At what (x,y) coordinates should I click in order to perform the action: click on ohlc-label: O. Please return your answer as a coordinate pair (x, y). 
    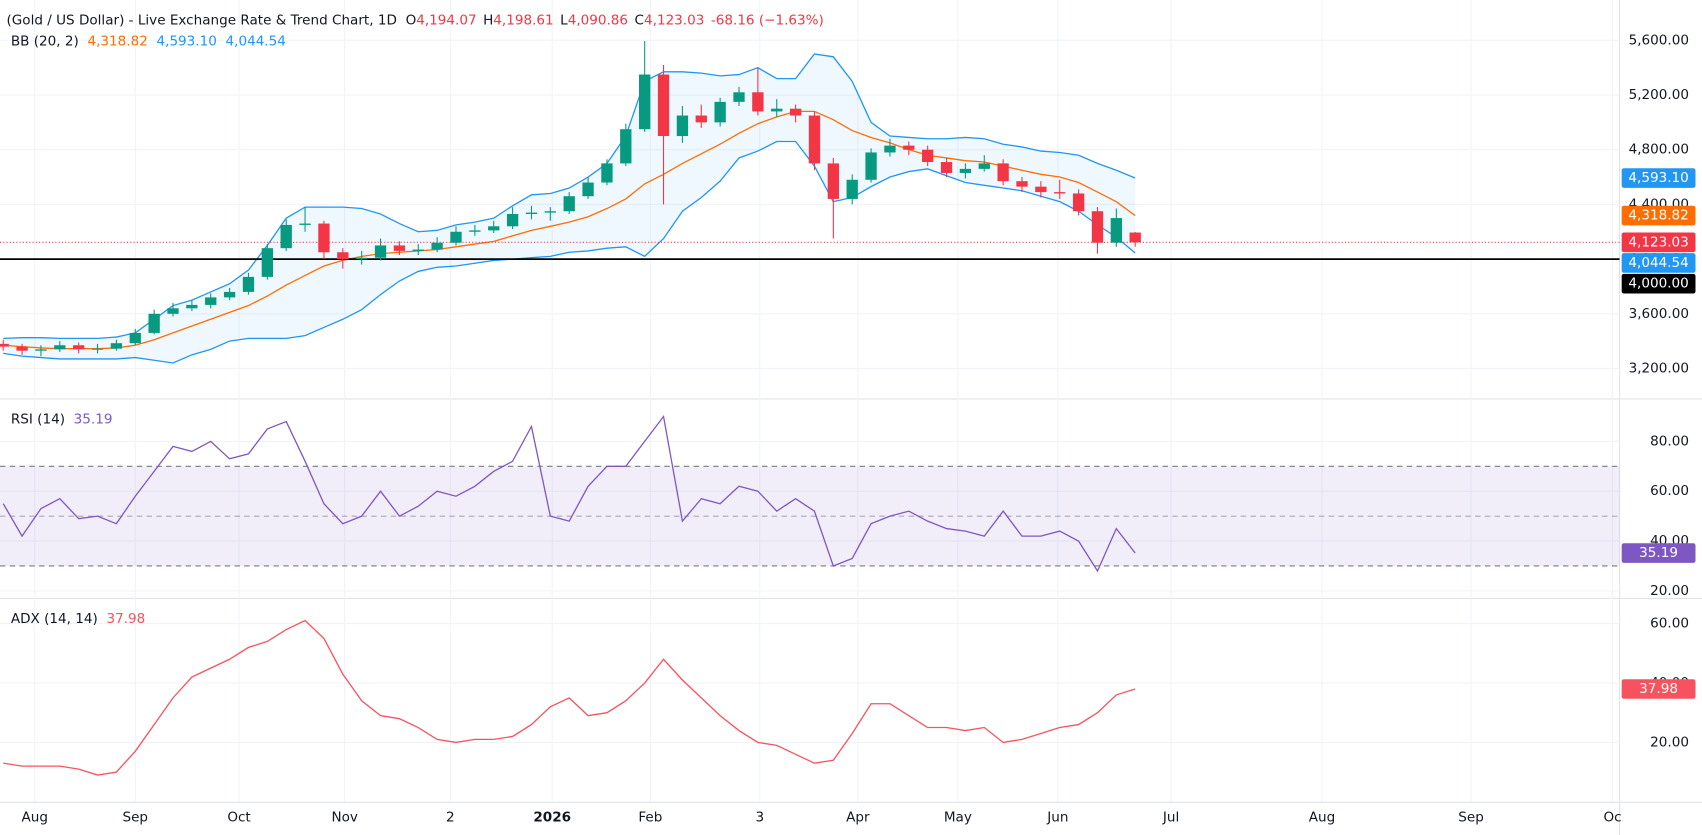
    Looking at the image, I should click on (411, 21).